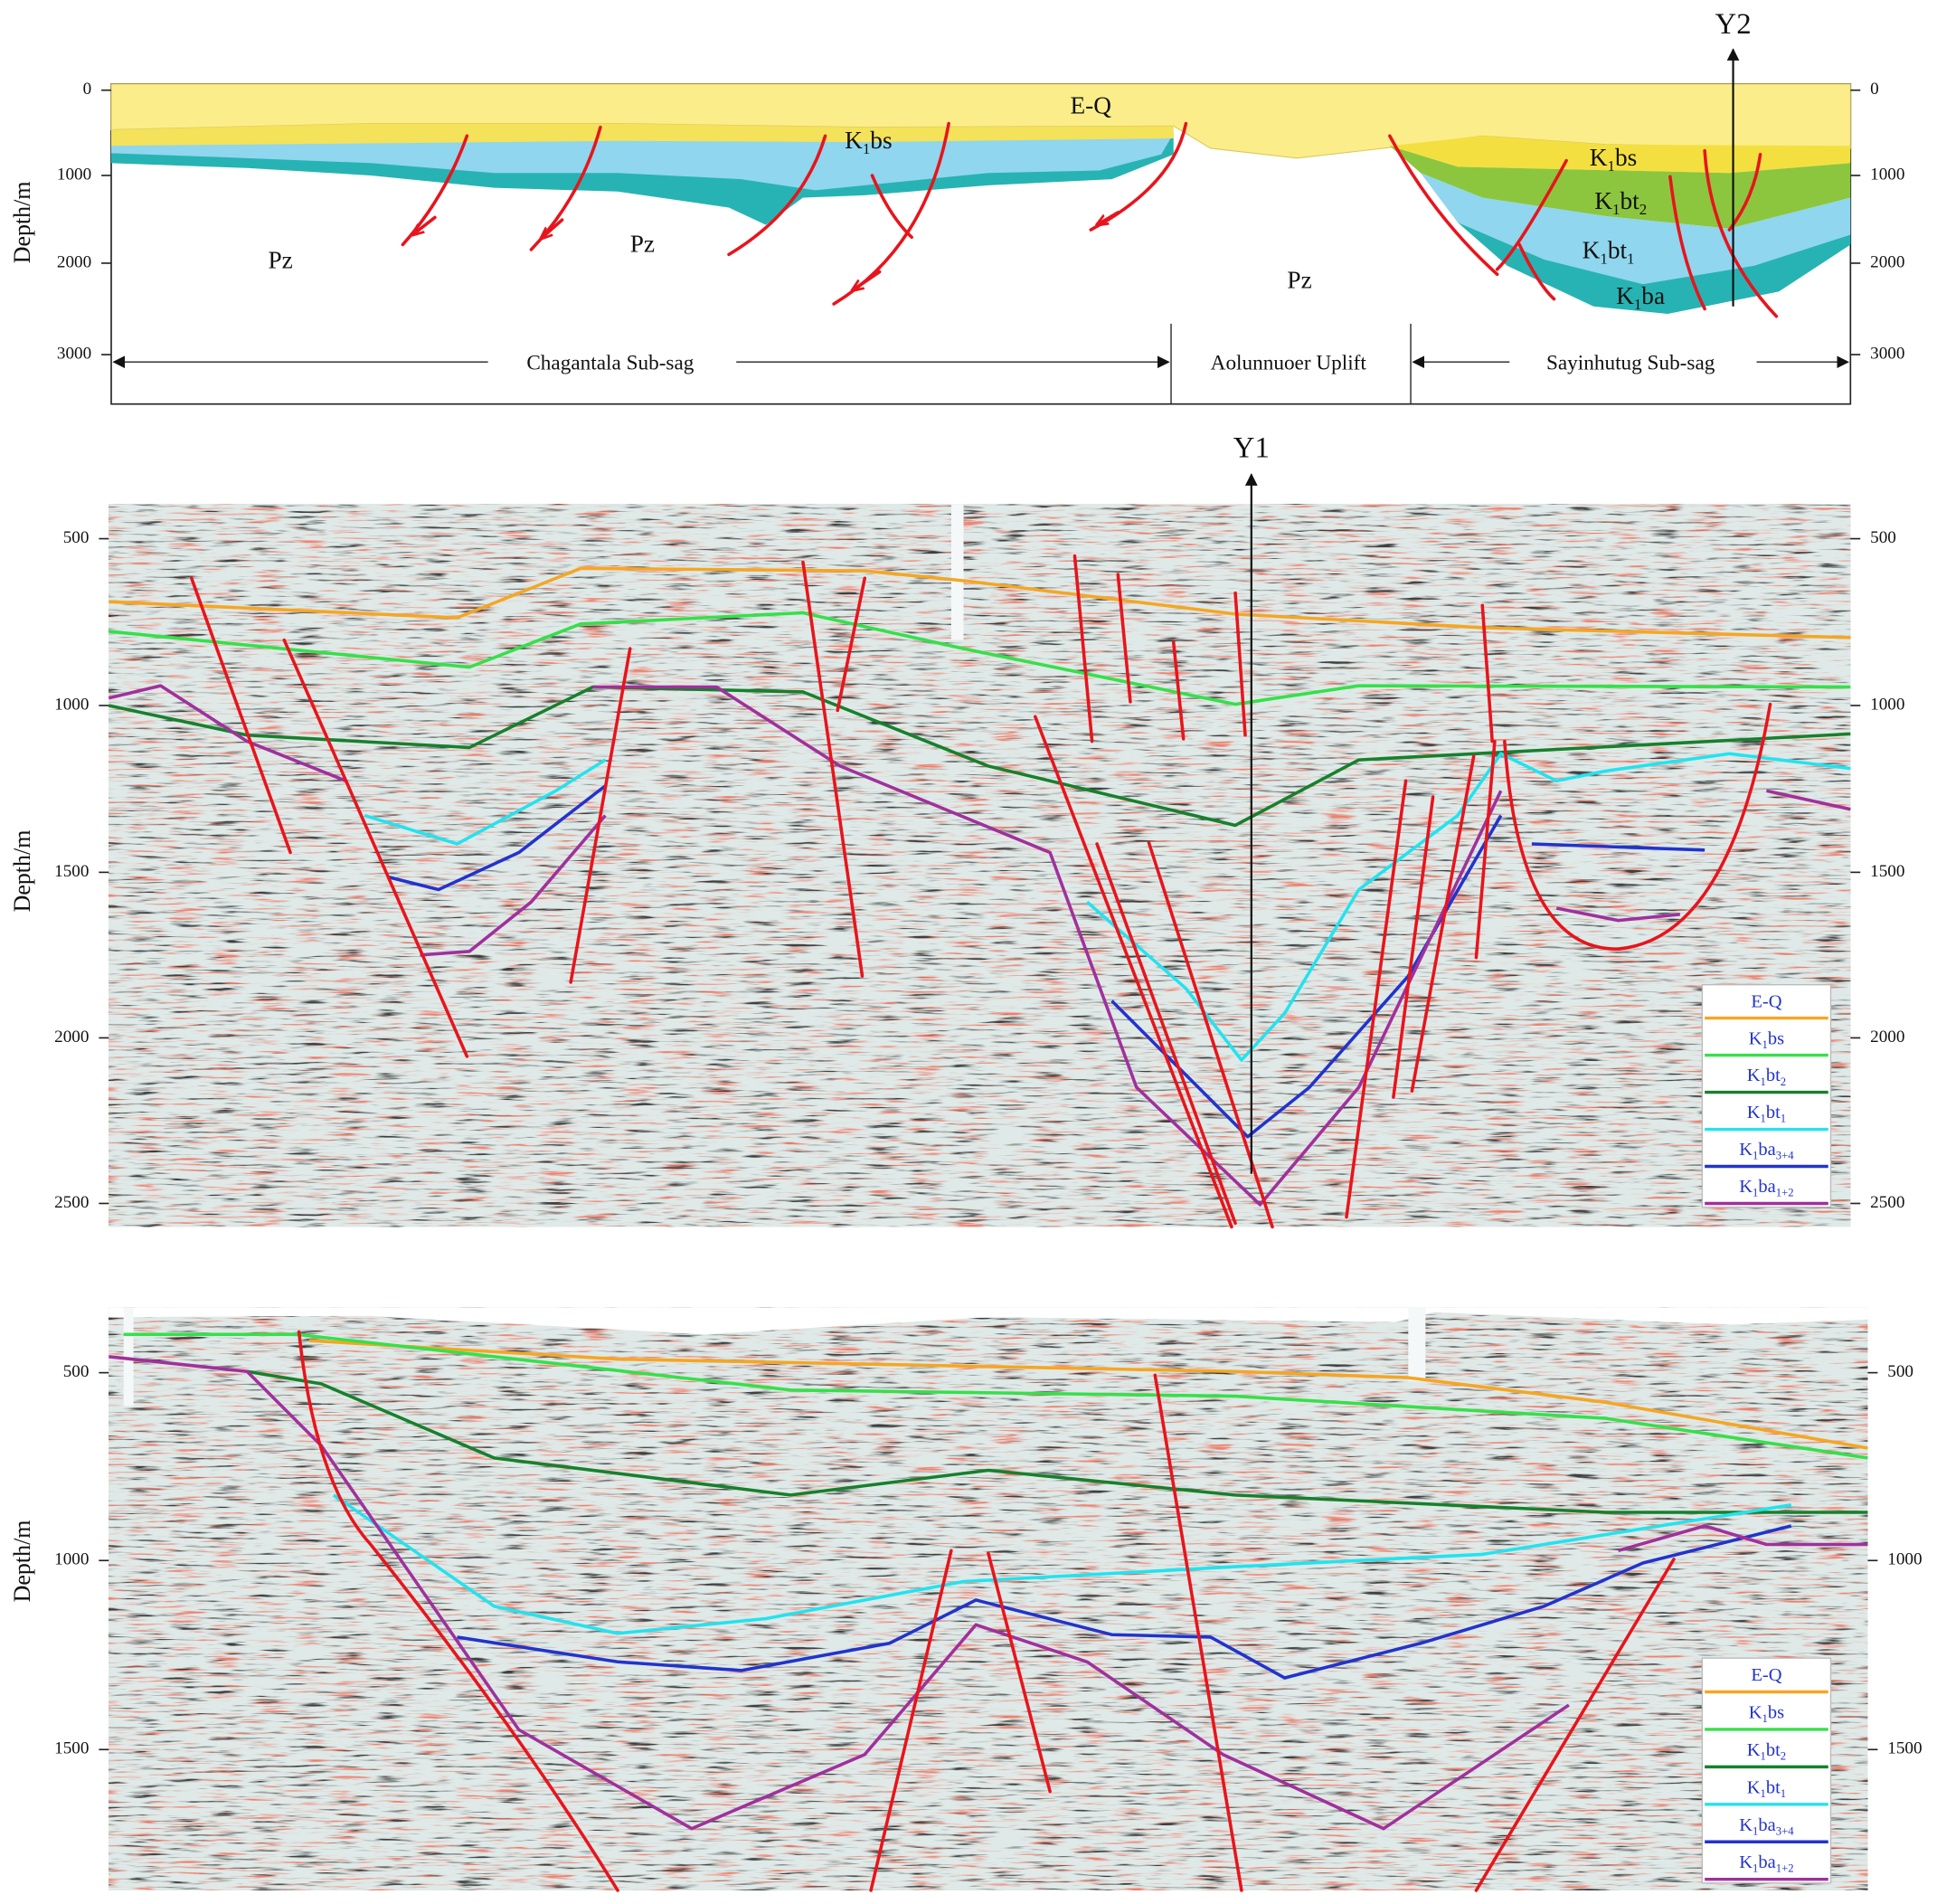 This screenshot has width=1937, height=1904. Describe the element at coordinates (981, 363) in the screenshot. I see `region-bar` at that location.